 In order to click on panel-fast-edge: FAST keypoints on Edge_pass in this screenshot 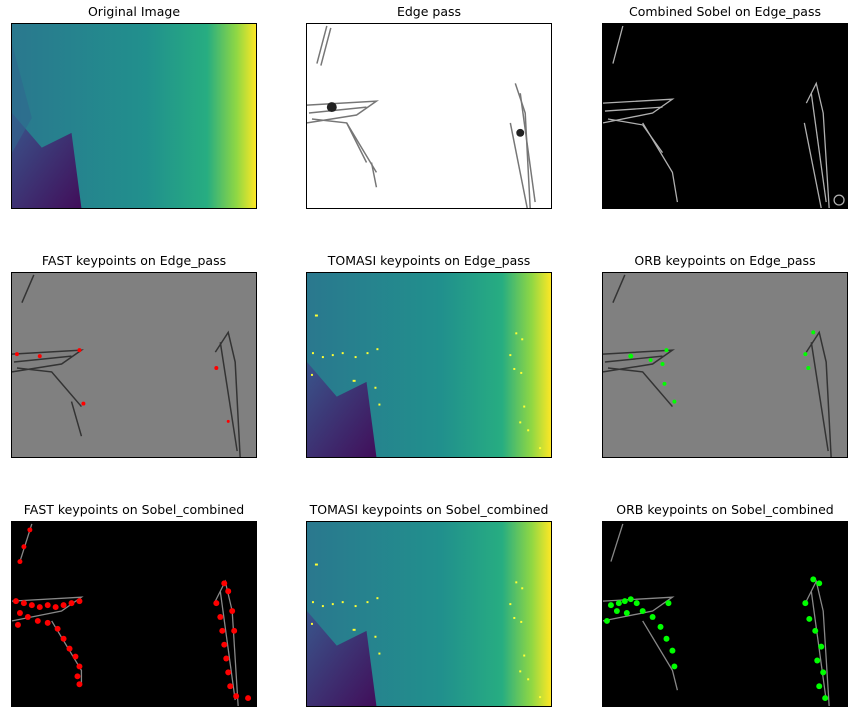, I will do `click(134, 355)`.